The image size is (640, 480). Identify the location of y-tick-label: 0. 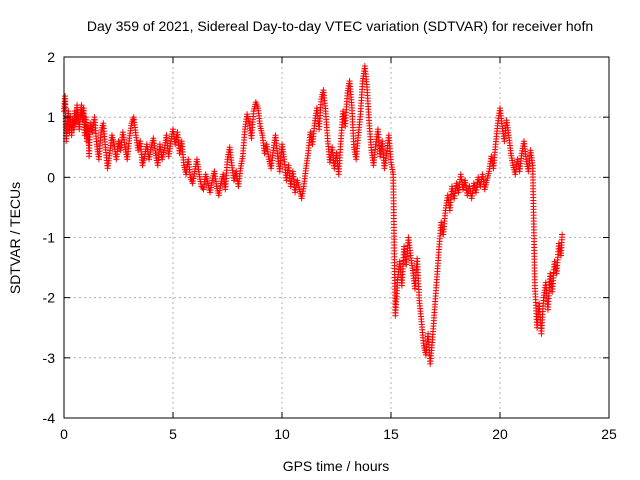
(51, 177).